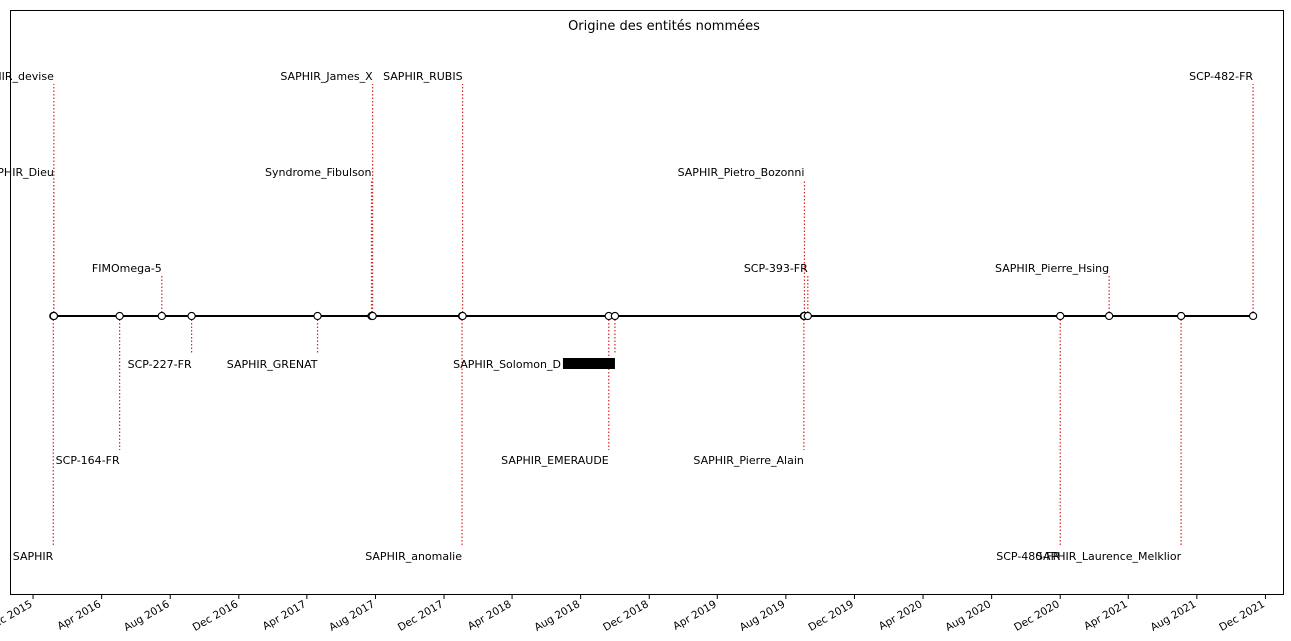 Image resolution: width=1291 pixels, height=641 pixels. Describe the element at coordinates (968, 616) in the screenshot. I see `x-tick-label: Aug 2020` at that location.